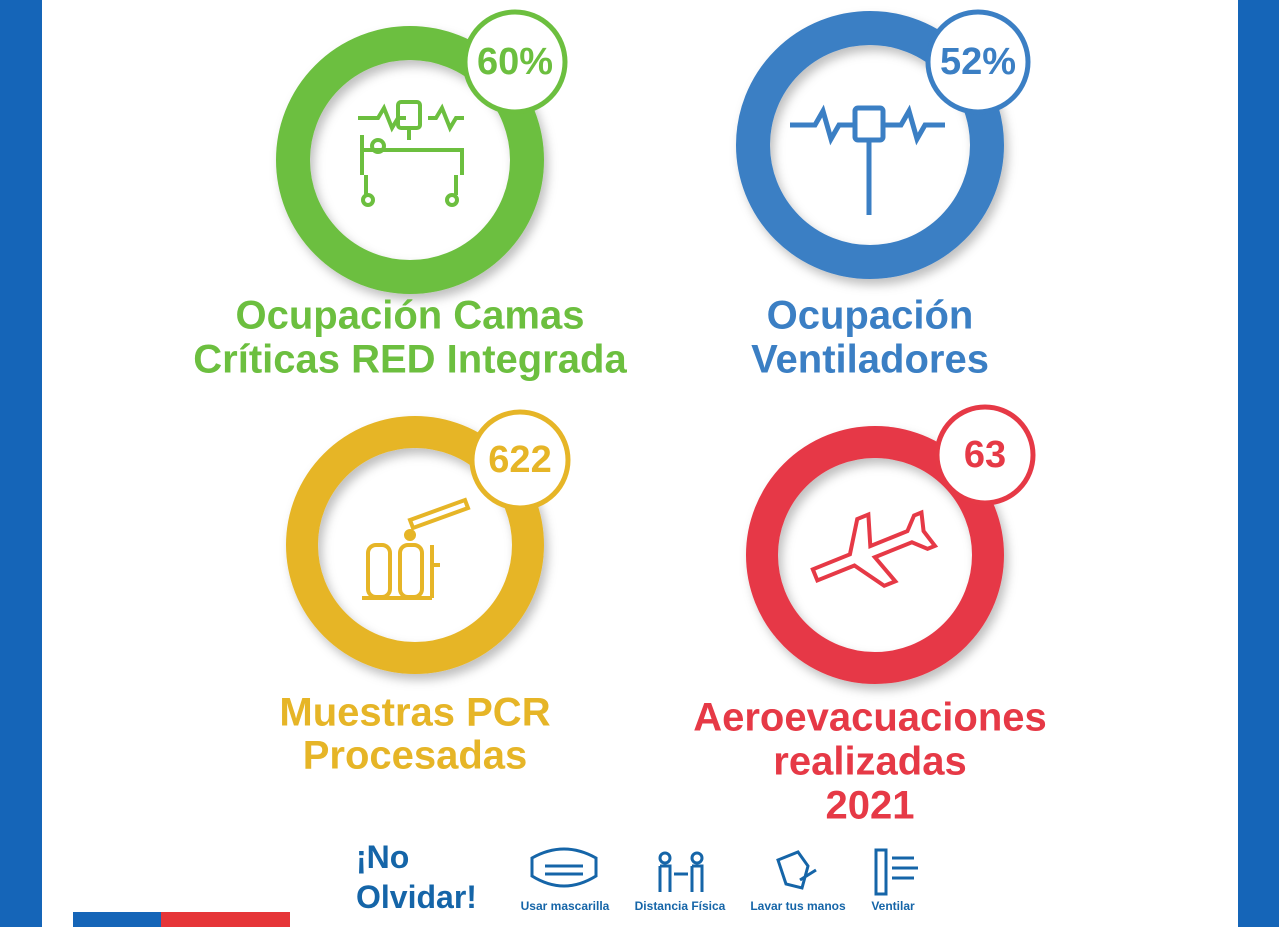 This screenshot has width=1279, height=927. Describe the element at coordinates (416, 897) in the screenshot. I see `footer-title: Olvidar!` at that location.